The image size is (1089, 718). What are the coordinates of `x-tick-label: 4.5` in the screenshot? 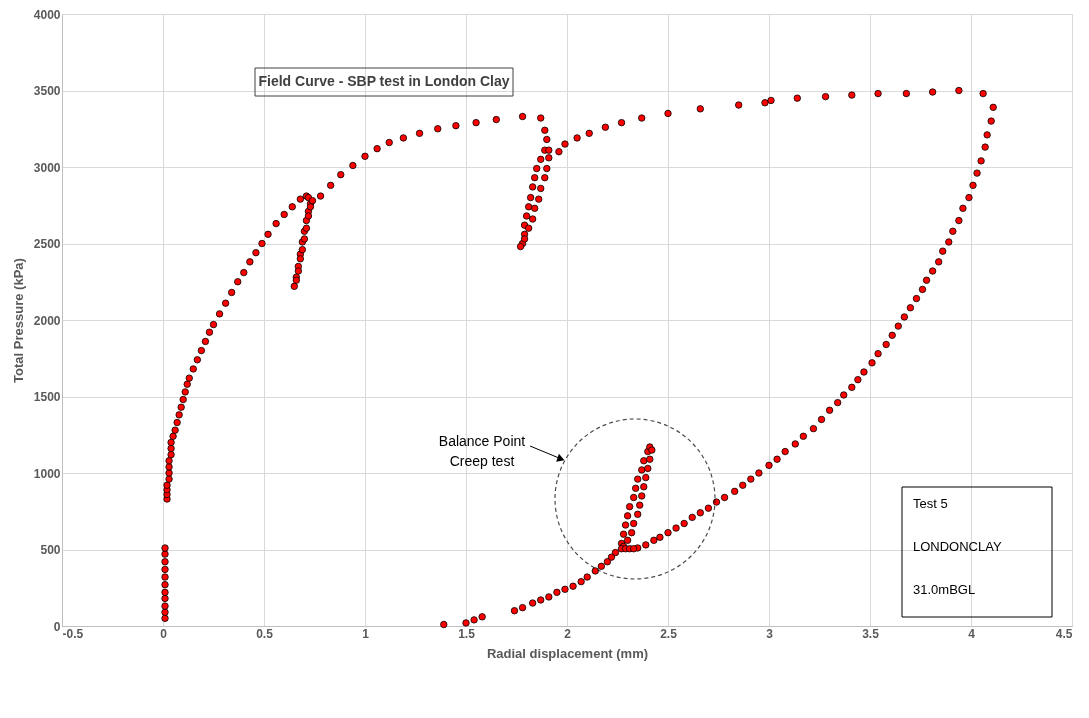 It's located at (1064, 633).